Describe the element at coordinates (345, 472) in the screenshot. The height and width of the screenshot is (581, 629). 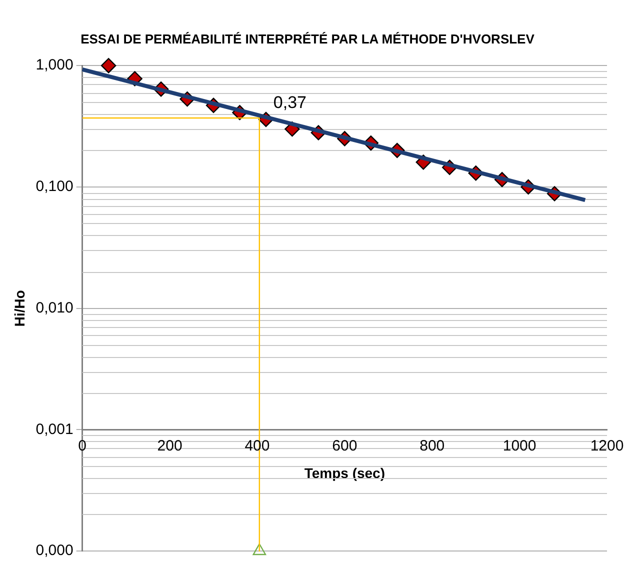
I see `x-axis-title: Temps (sec)` at that location.